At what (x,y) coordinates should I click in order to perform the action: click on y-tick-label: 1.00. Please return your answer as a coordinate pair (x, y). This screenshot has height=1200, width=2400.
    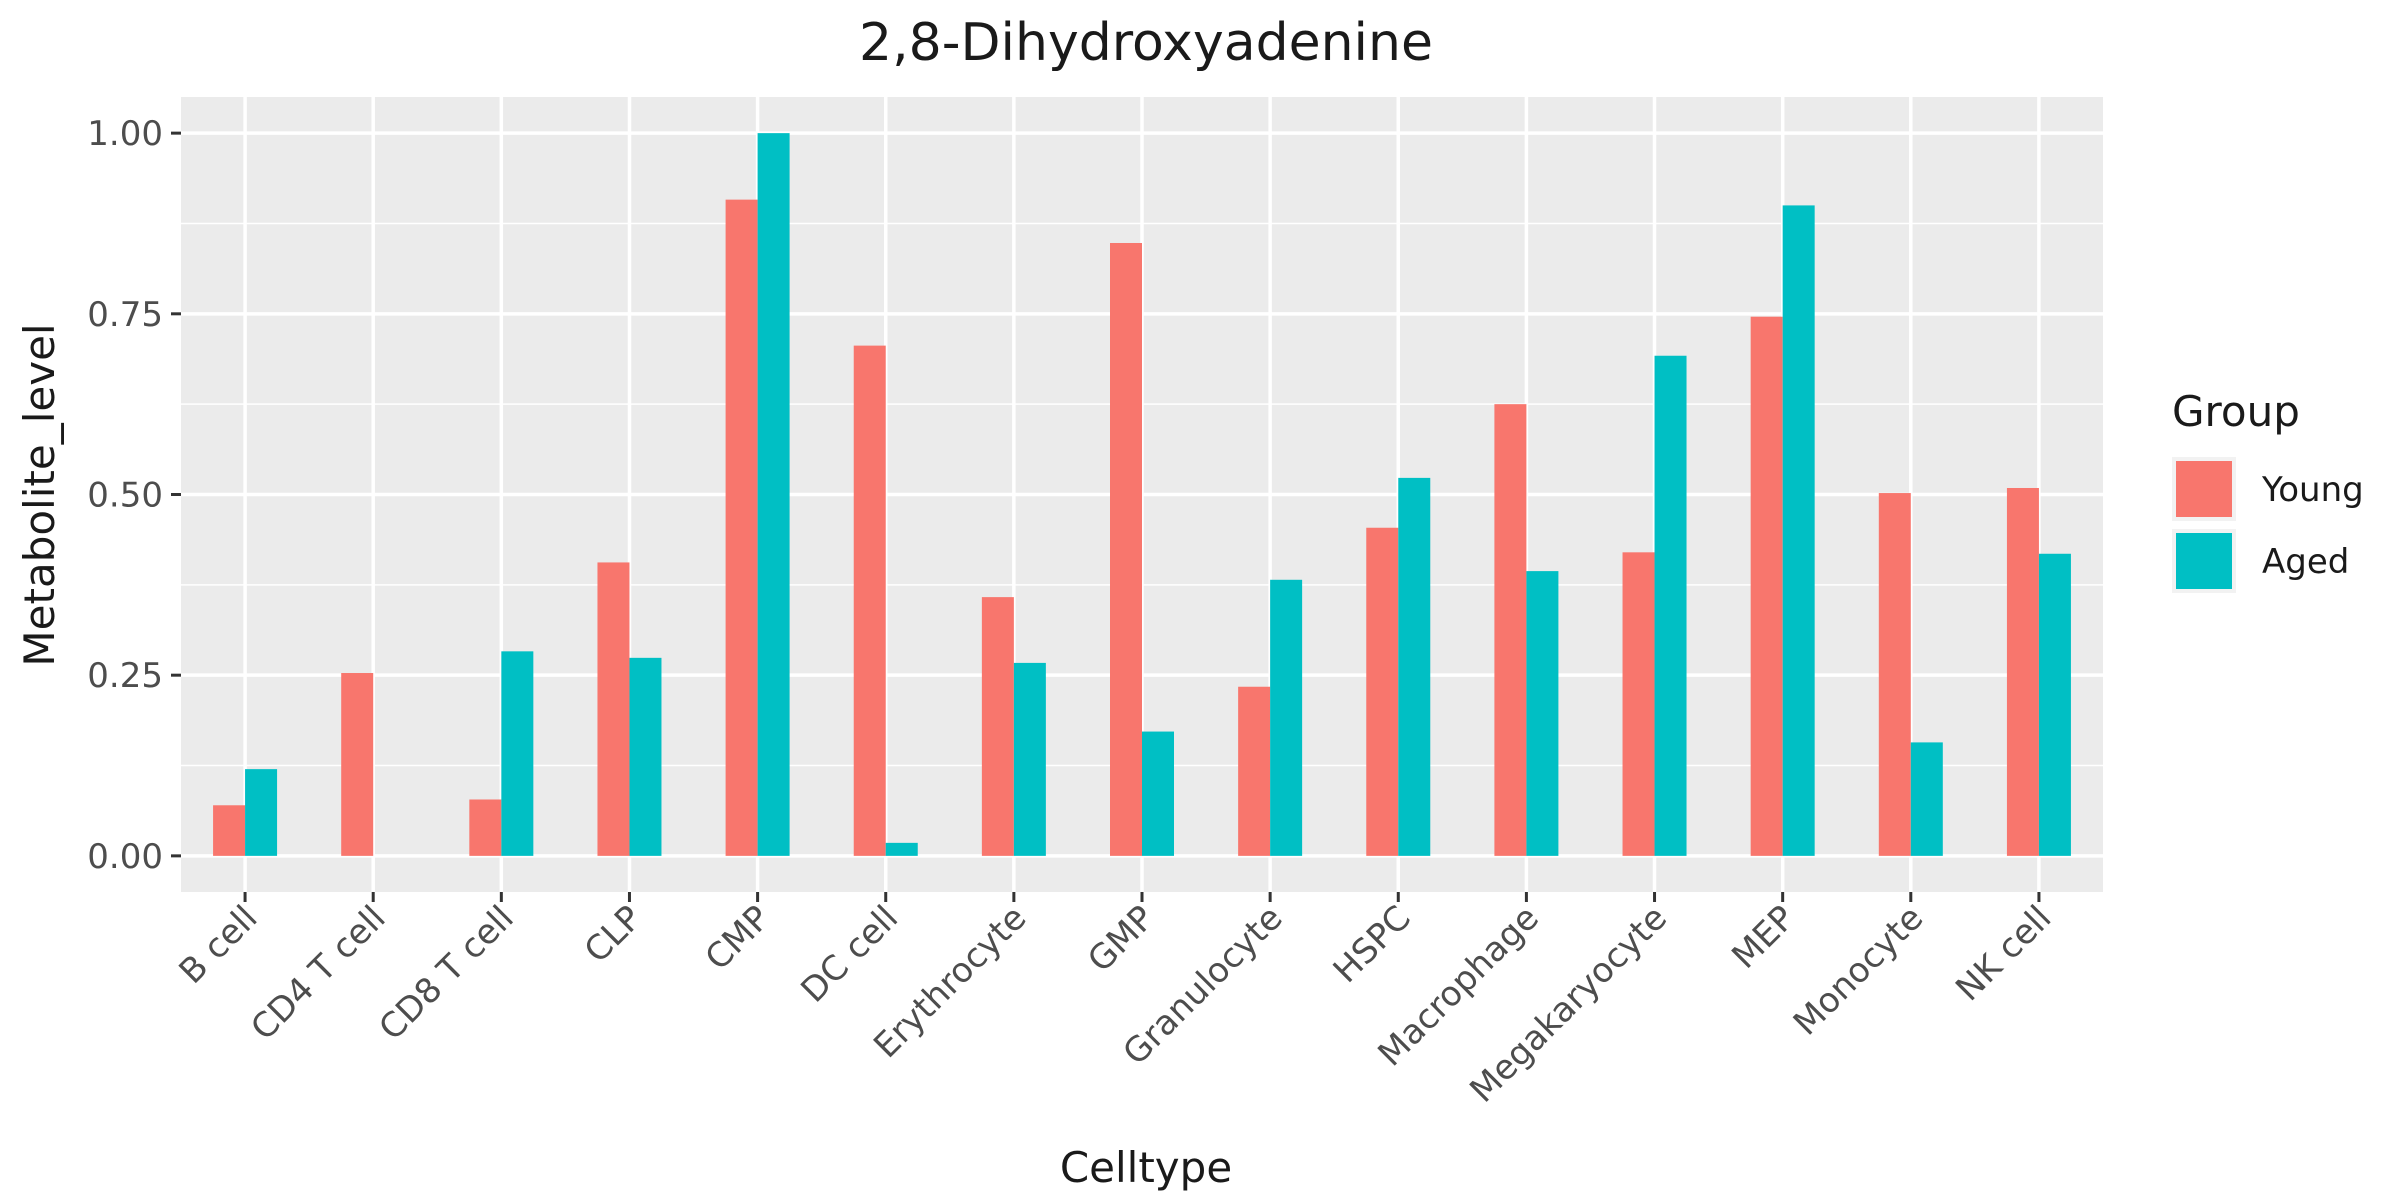
    Looking at the image, I should click on (125, 134).